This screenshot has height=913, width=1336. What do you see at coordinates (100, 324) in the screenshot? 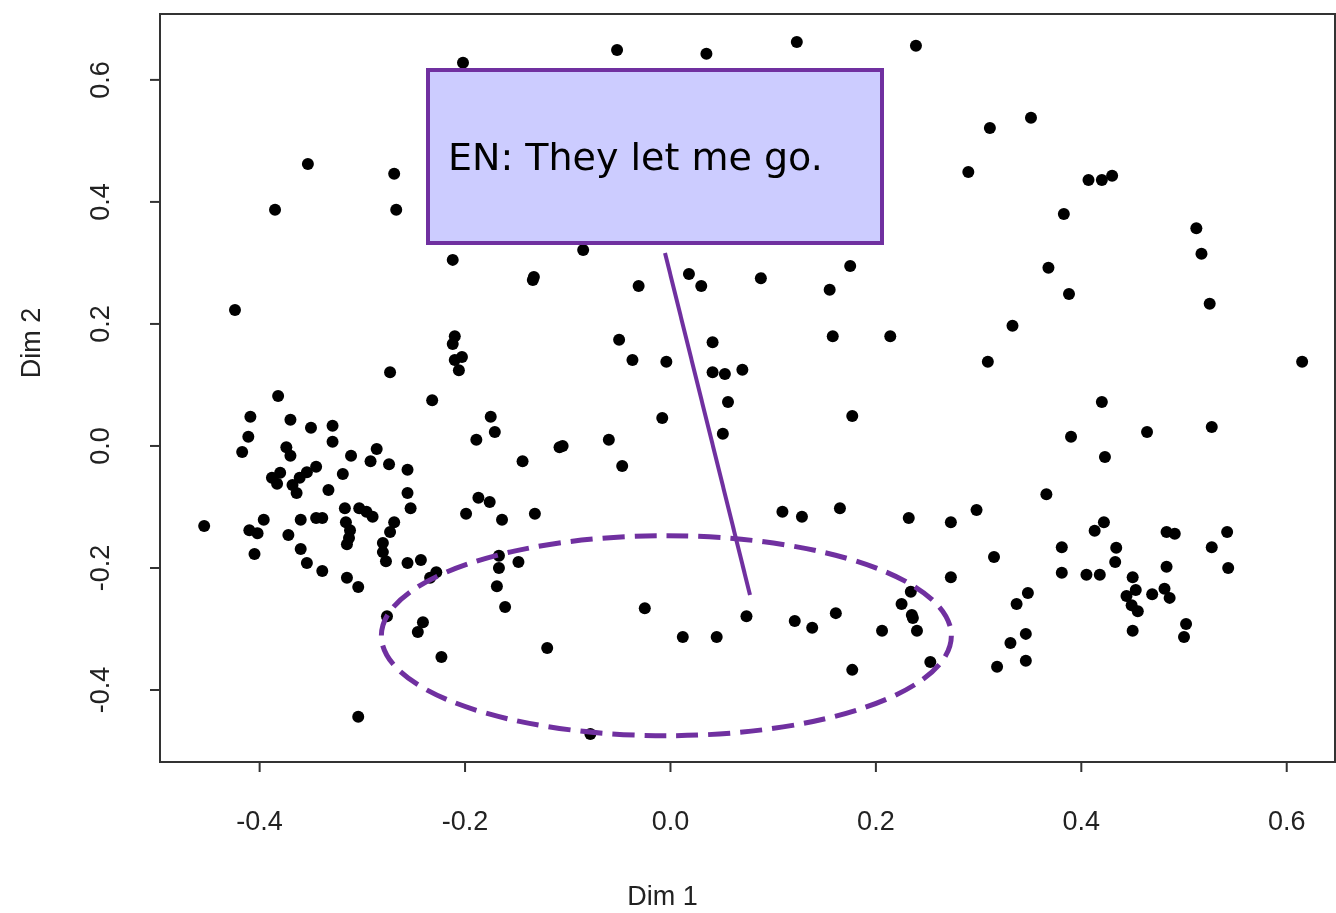
I see `y-tick-label: 0.2` at bounding box center [100, 324].